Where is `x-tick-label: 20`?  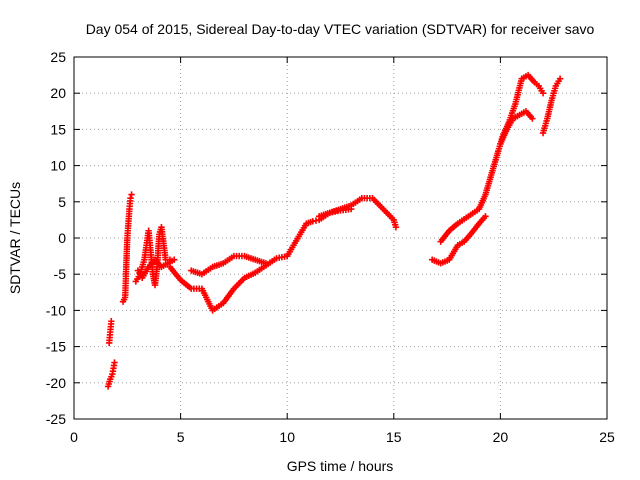
x-tick-label: 20 is located at coordinates (501, 437).